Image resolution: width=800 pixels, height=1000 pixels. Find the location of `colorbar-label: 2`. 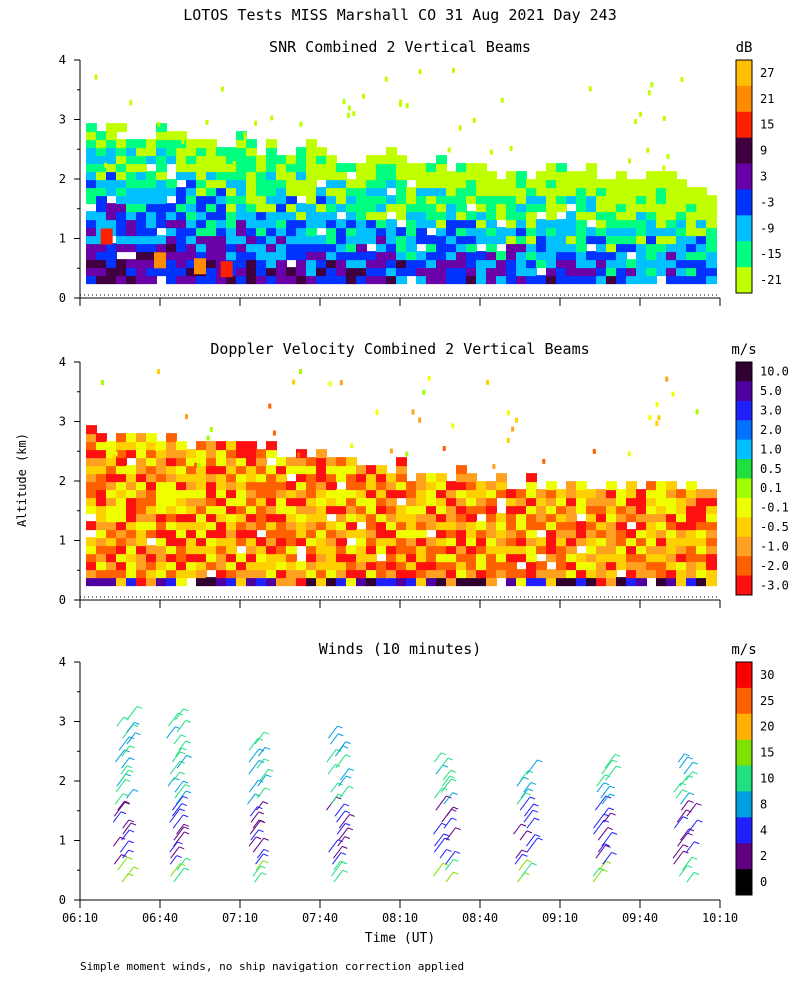

colorbar-label: 2 is located at coordinates (763, 856).